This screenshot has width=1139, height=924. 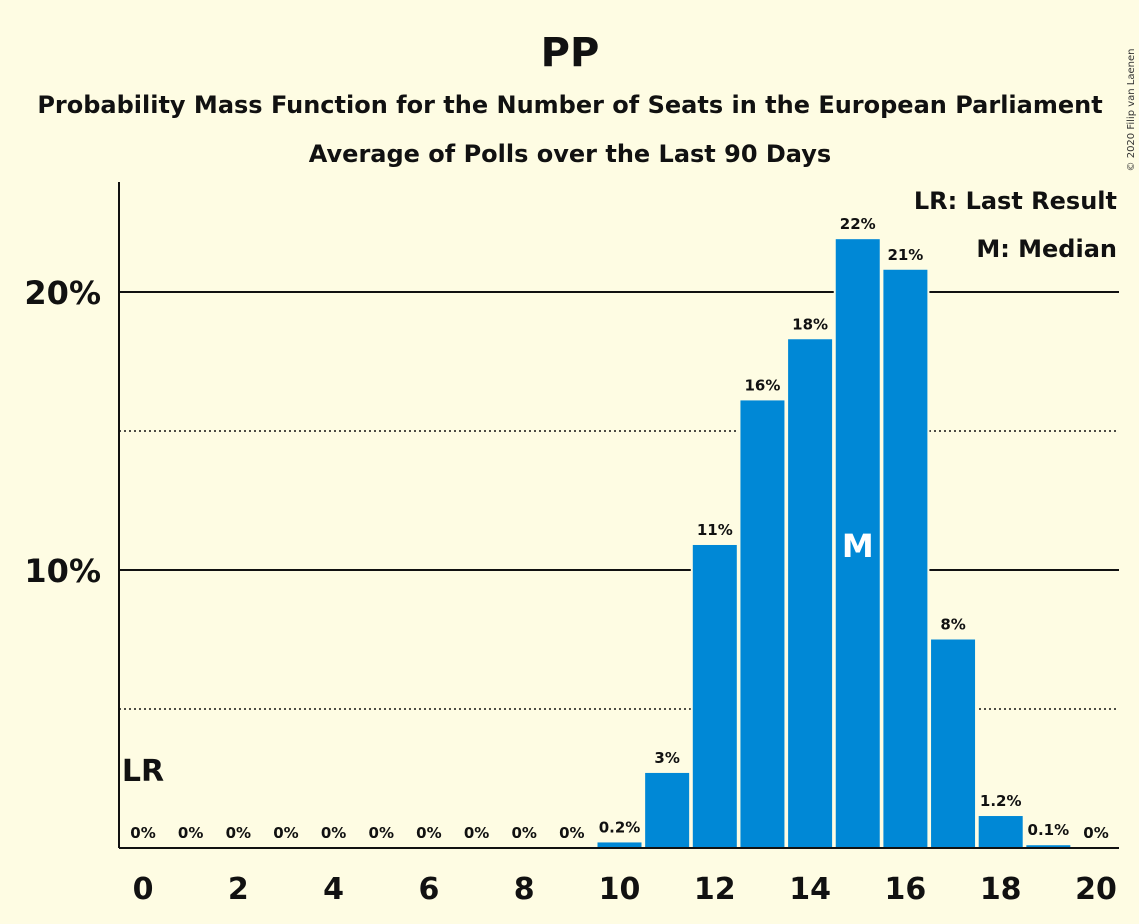 What do you see at coordinates (666, 758) in the screenshot?
I see `bar-value-label: 3%` at bounding box center [666, 758].